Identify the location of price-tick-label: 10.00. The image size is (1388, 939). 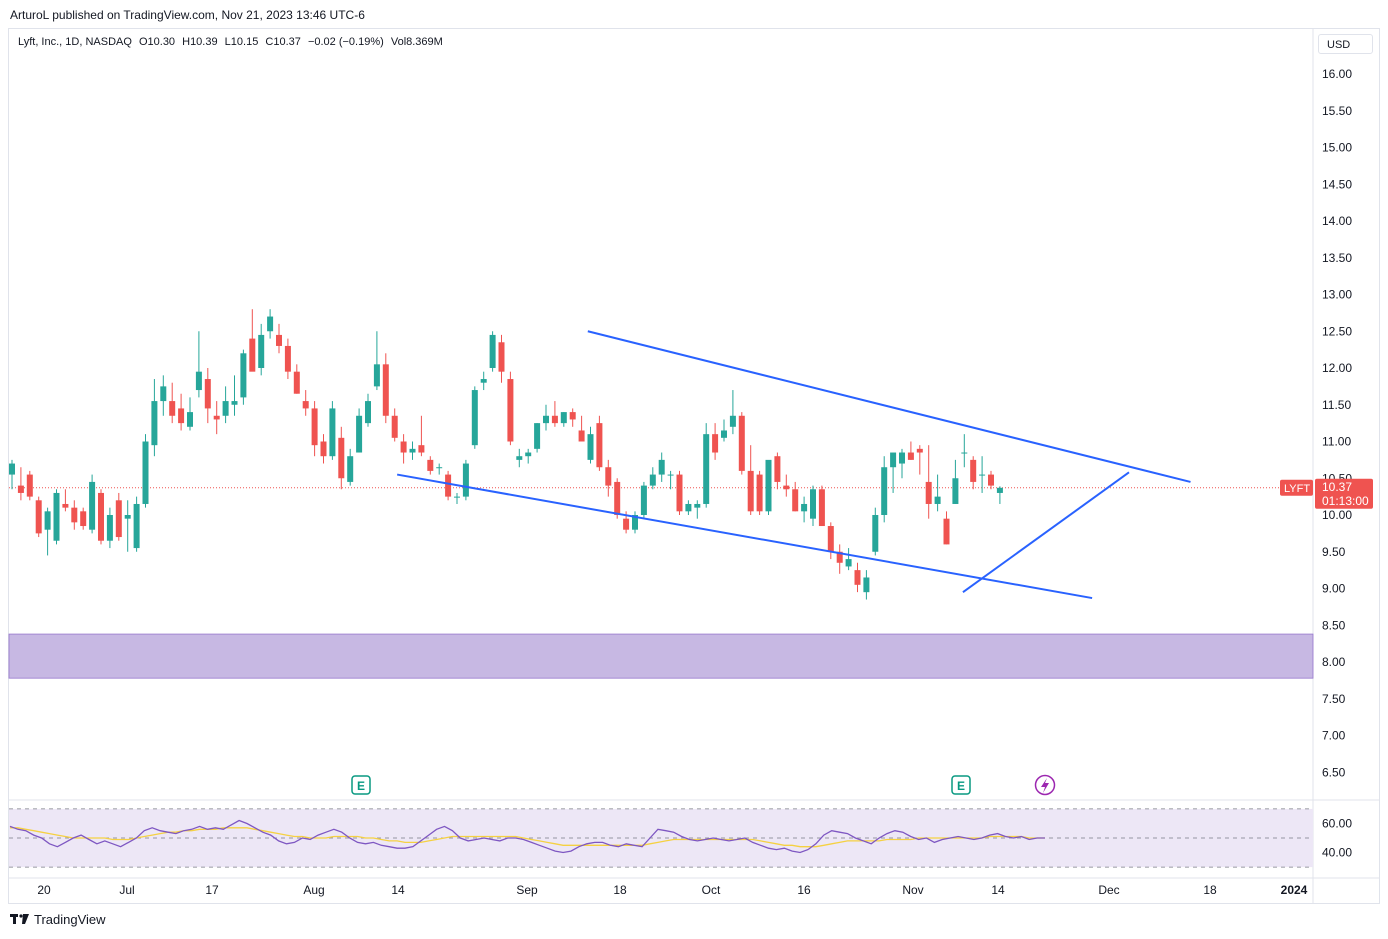
(1337, 515).